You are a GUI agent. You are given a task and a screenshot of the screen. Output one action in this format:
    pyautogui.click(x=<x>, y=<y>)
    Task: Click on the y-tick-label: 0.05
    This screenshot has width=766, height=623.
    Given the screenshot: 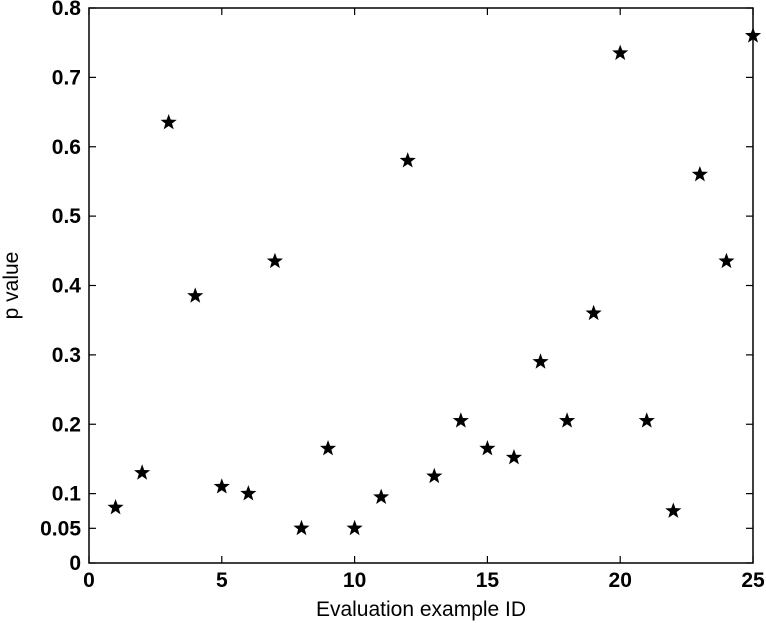 What is the action you would take?
    pyautogui.click(x=60, y=528)
    